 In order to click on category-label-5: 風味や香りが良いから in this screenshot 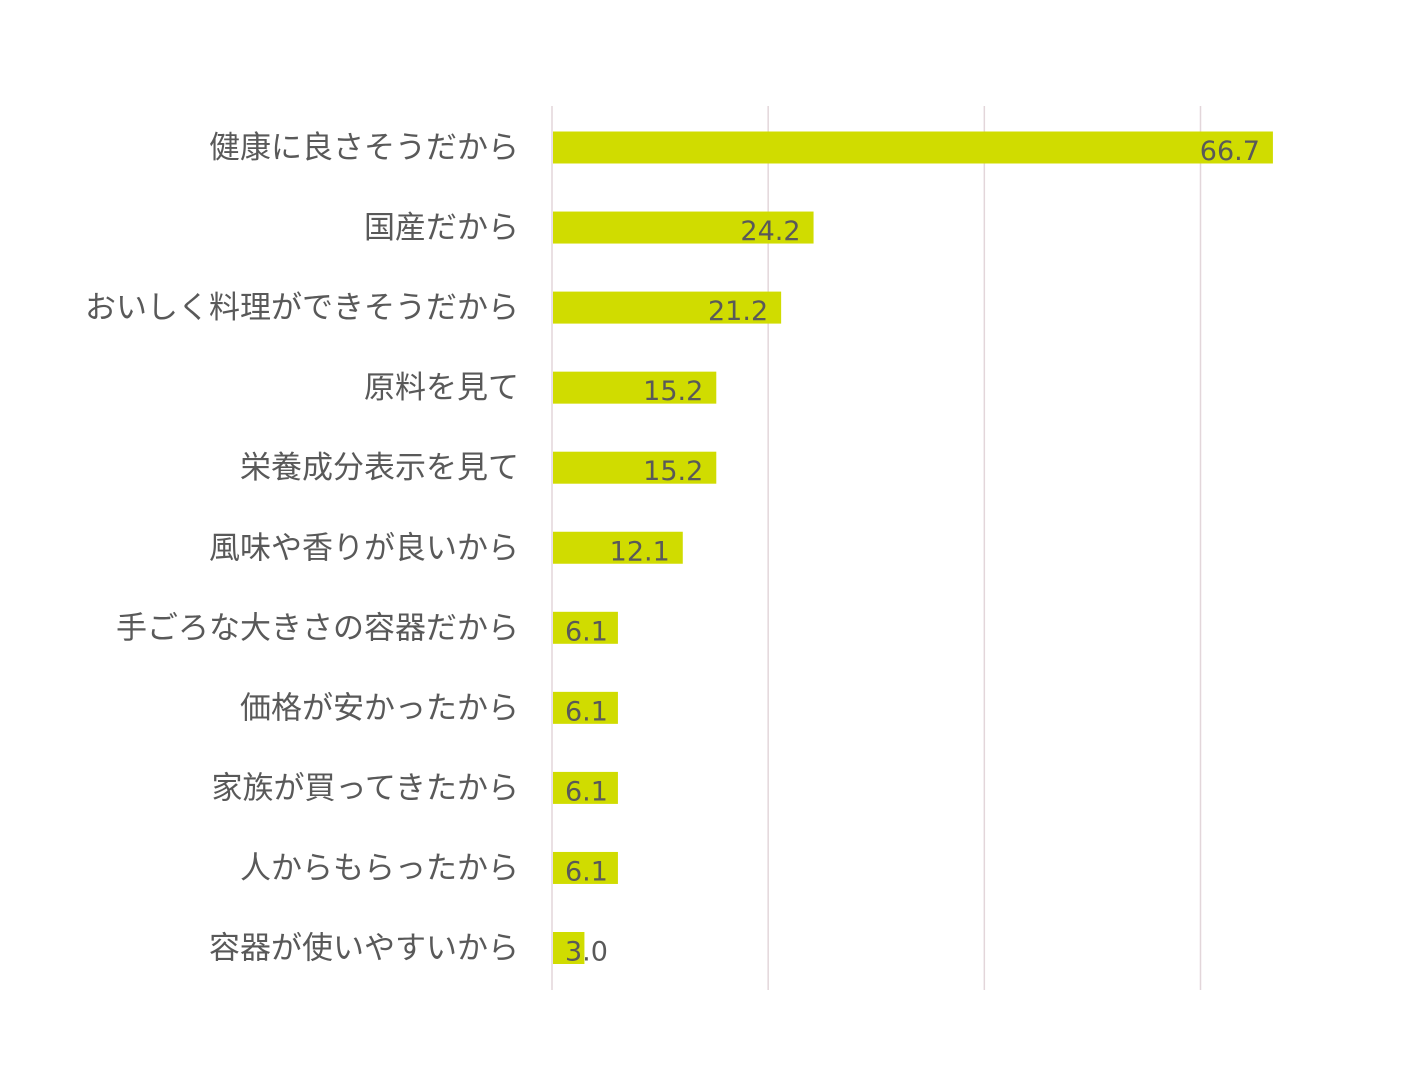, I will do `click(364, 548)`.